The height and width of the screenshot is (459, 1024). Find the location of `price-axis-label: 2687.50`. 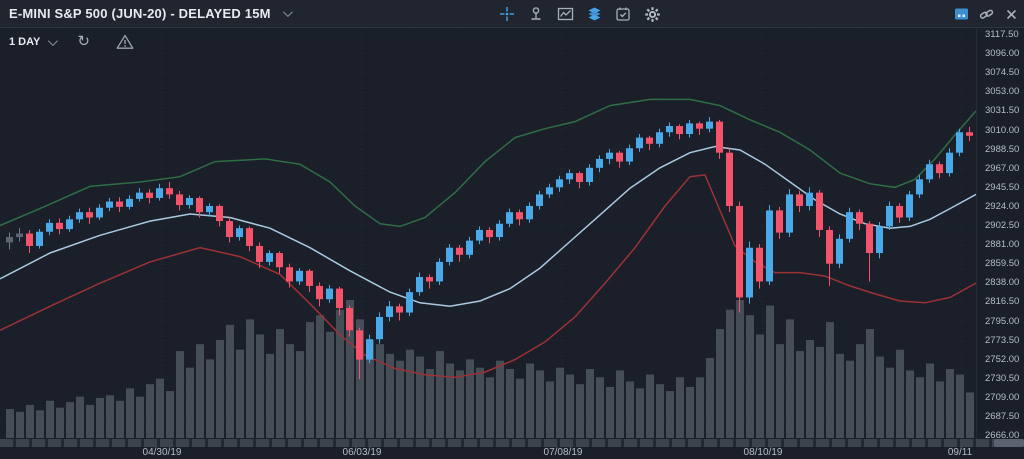

price-axis-label: 2687.50 is located at coordinates (1002, 416).